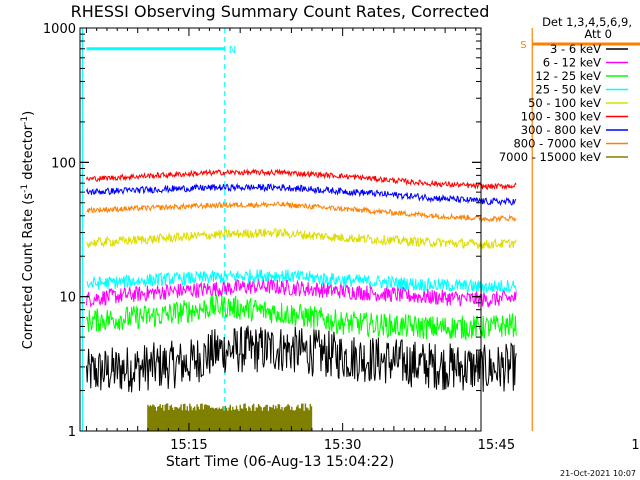  Describe the element at coordinates (523, 45) in the screenshot. I see `flag-s-label: S` at that location.